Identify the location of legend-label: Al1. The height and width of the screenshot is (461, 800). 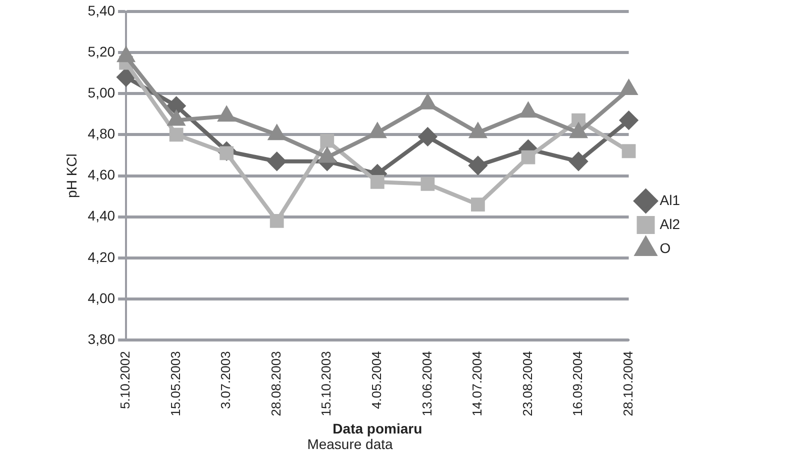
(670, 200).